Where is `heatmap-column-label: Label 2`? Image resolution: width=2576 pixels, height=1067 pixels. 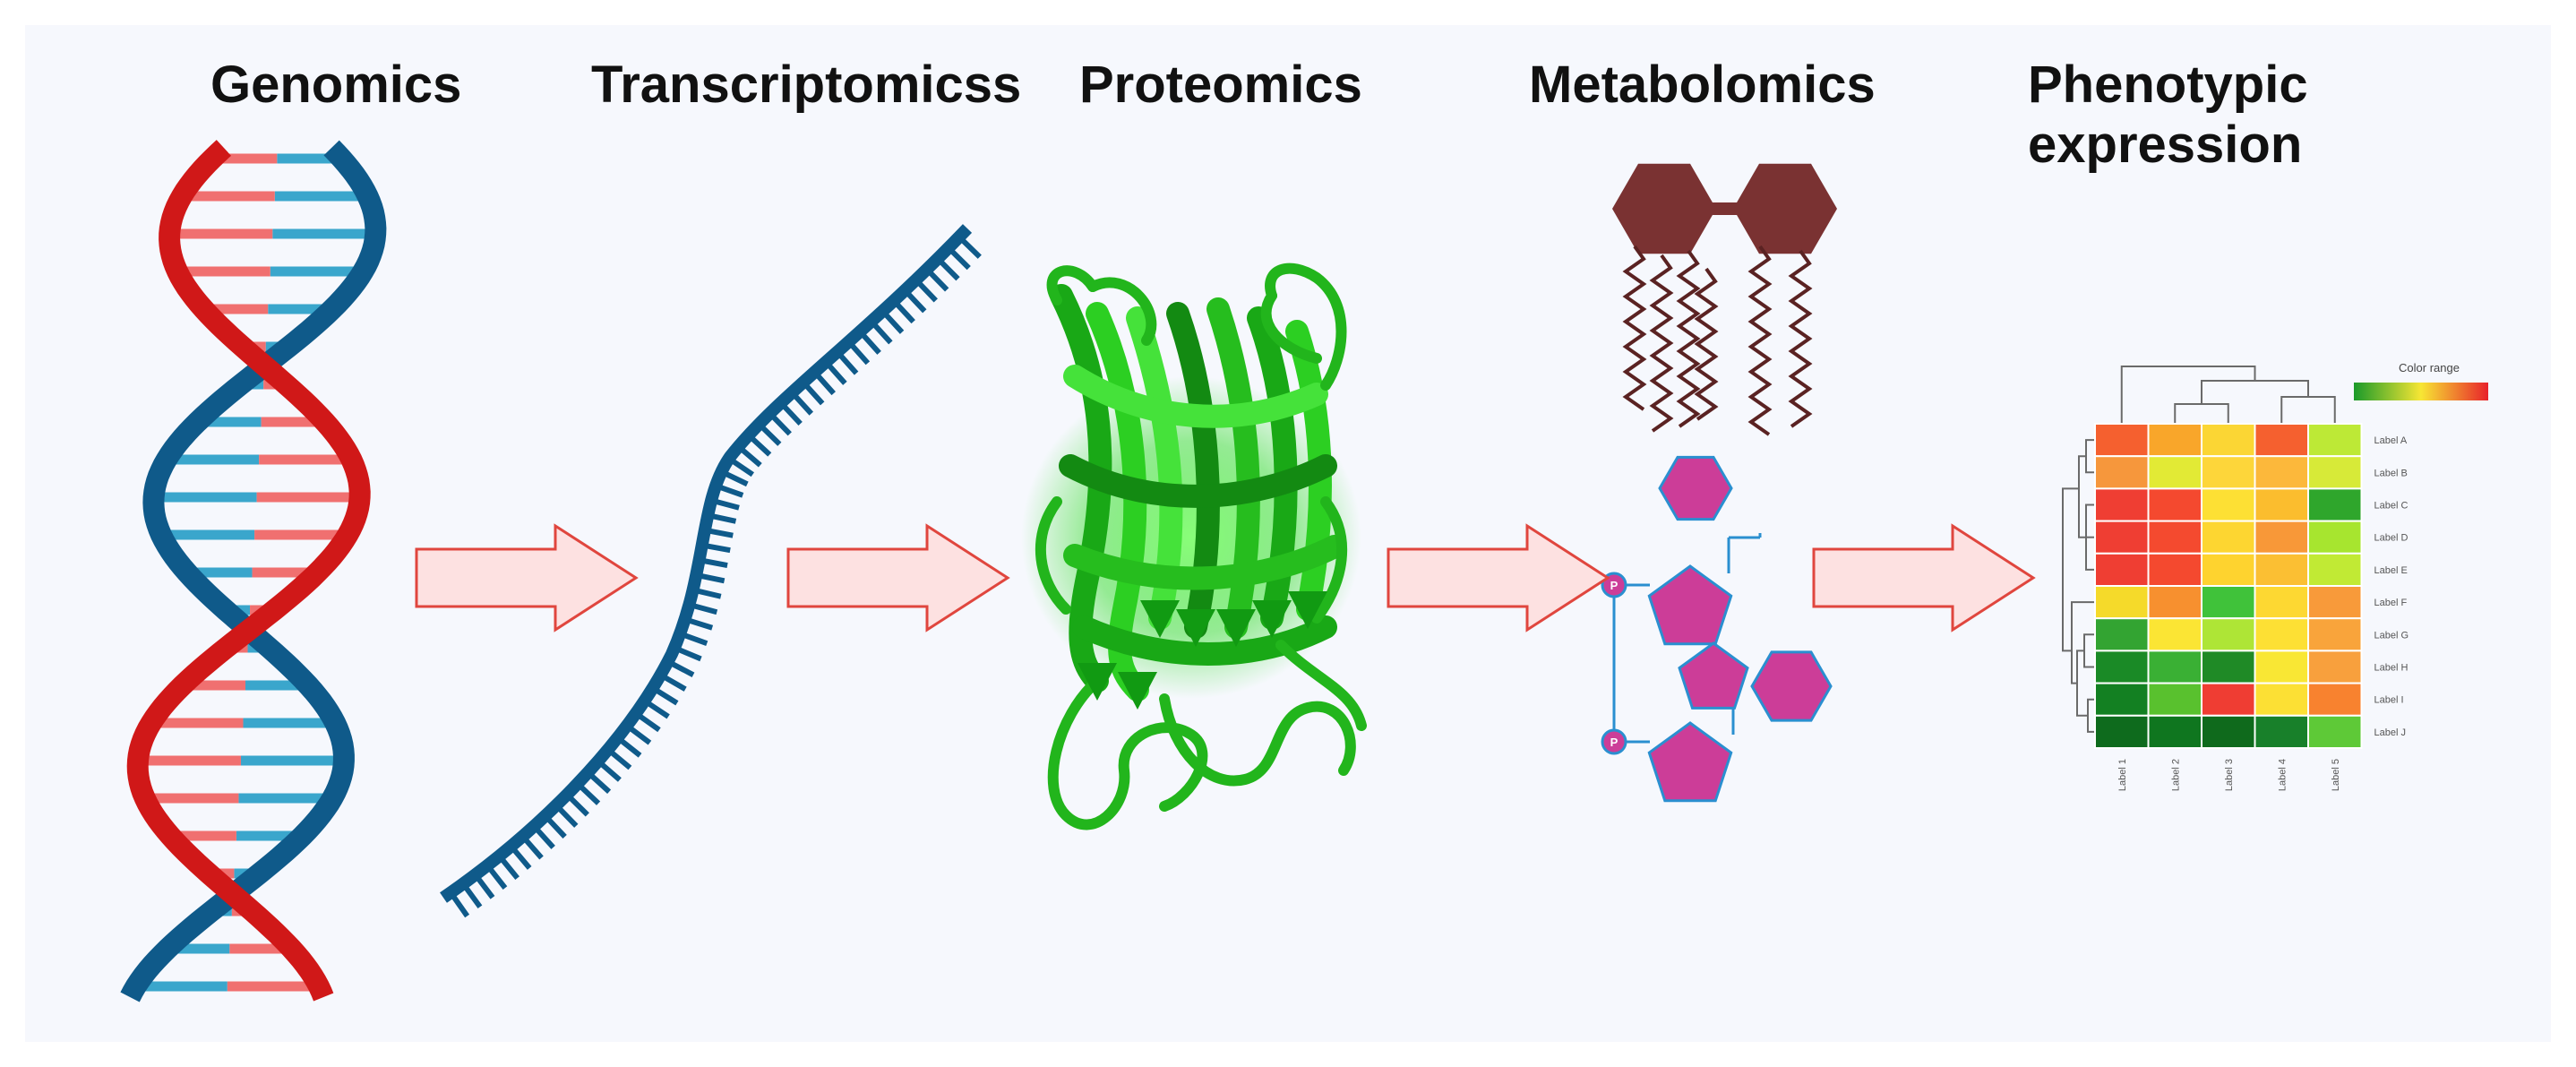 heatmap-column-label: Label 2 is located at coordinates (2175, 775).